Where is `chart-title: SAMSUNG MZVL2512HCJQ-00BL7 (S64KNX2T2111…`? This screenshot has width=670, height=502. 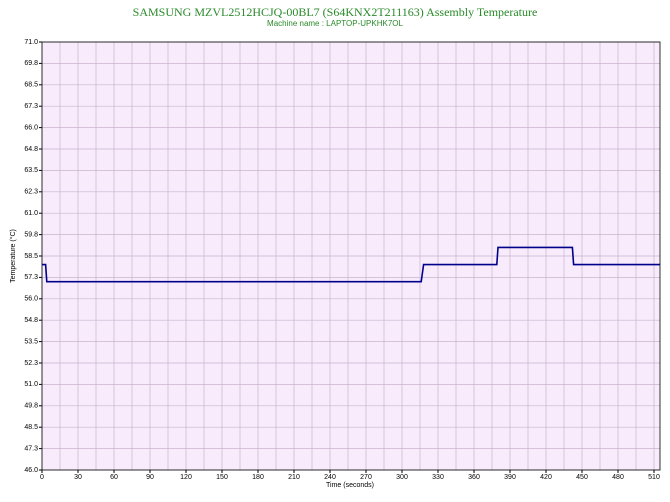
chart-title: SAMSUNG MZVL2512HCJQ-00BL7 (S64KNX2T2111… is located at coordinates (335, 12).